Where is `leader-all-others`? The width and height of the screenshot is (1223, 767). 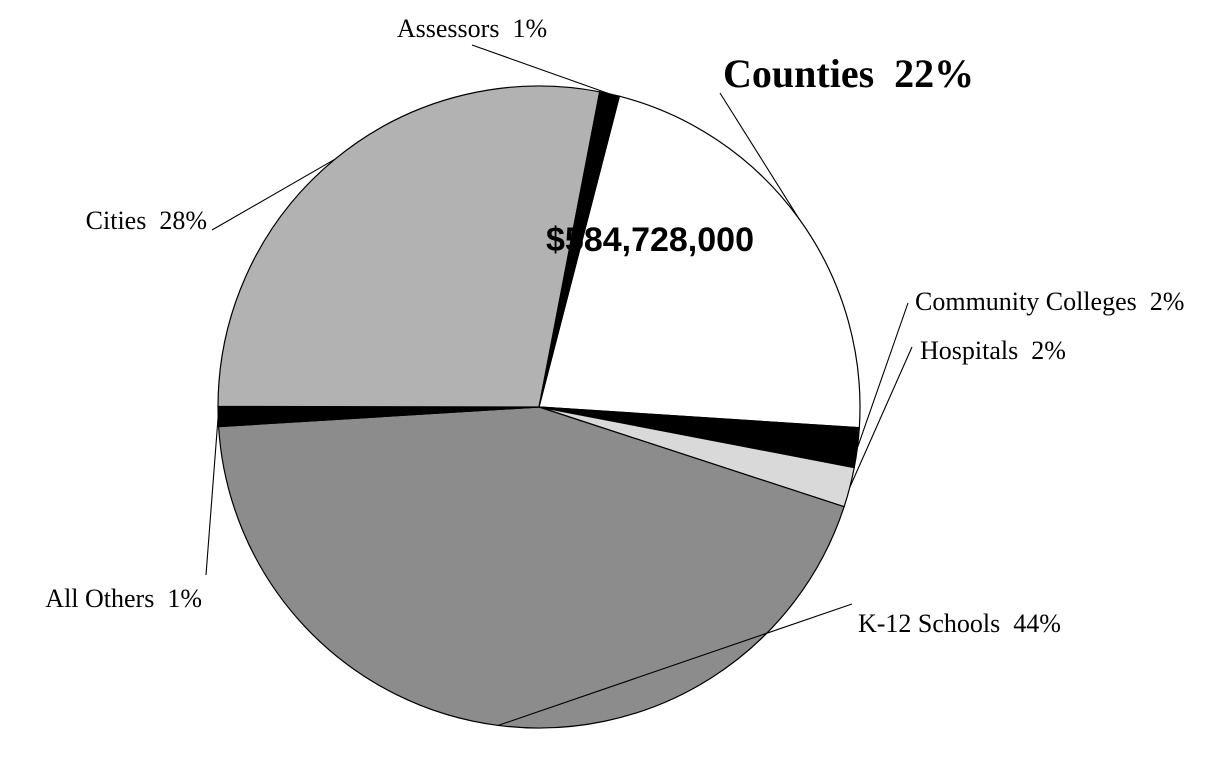
leader-all-others is located at coordinates (212, 496).